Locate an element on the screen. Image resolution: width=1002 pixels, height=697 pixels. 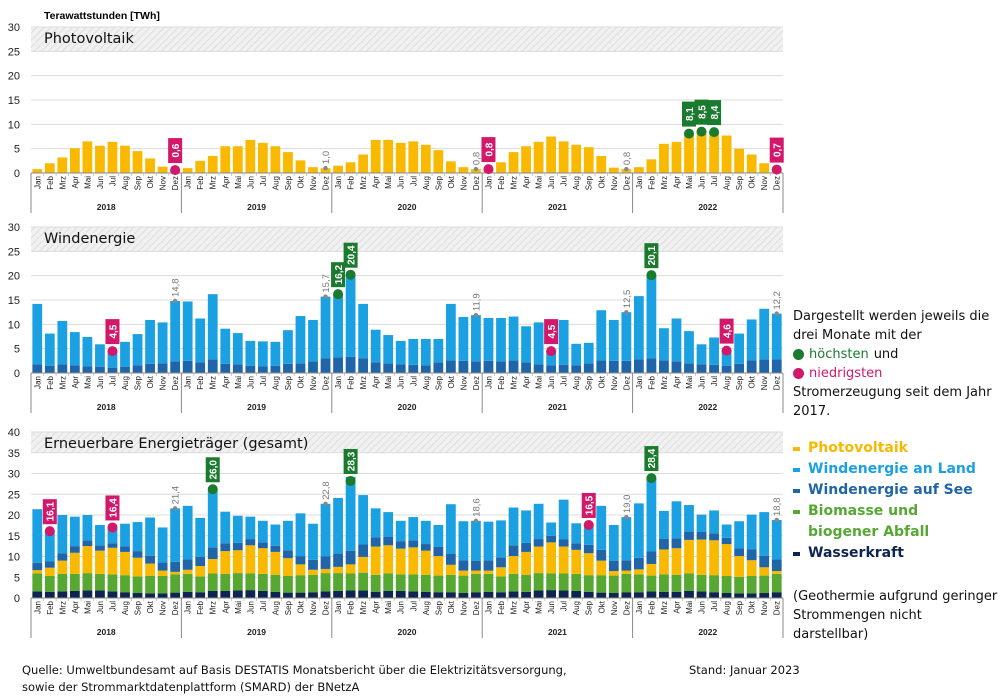
note-low-row: niedrigsten is located at coordinates (895, 373).